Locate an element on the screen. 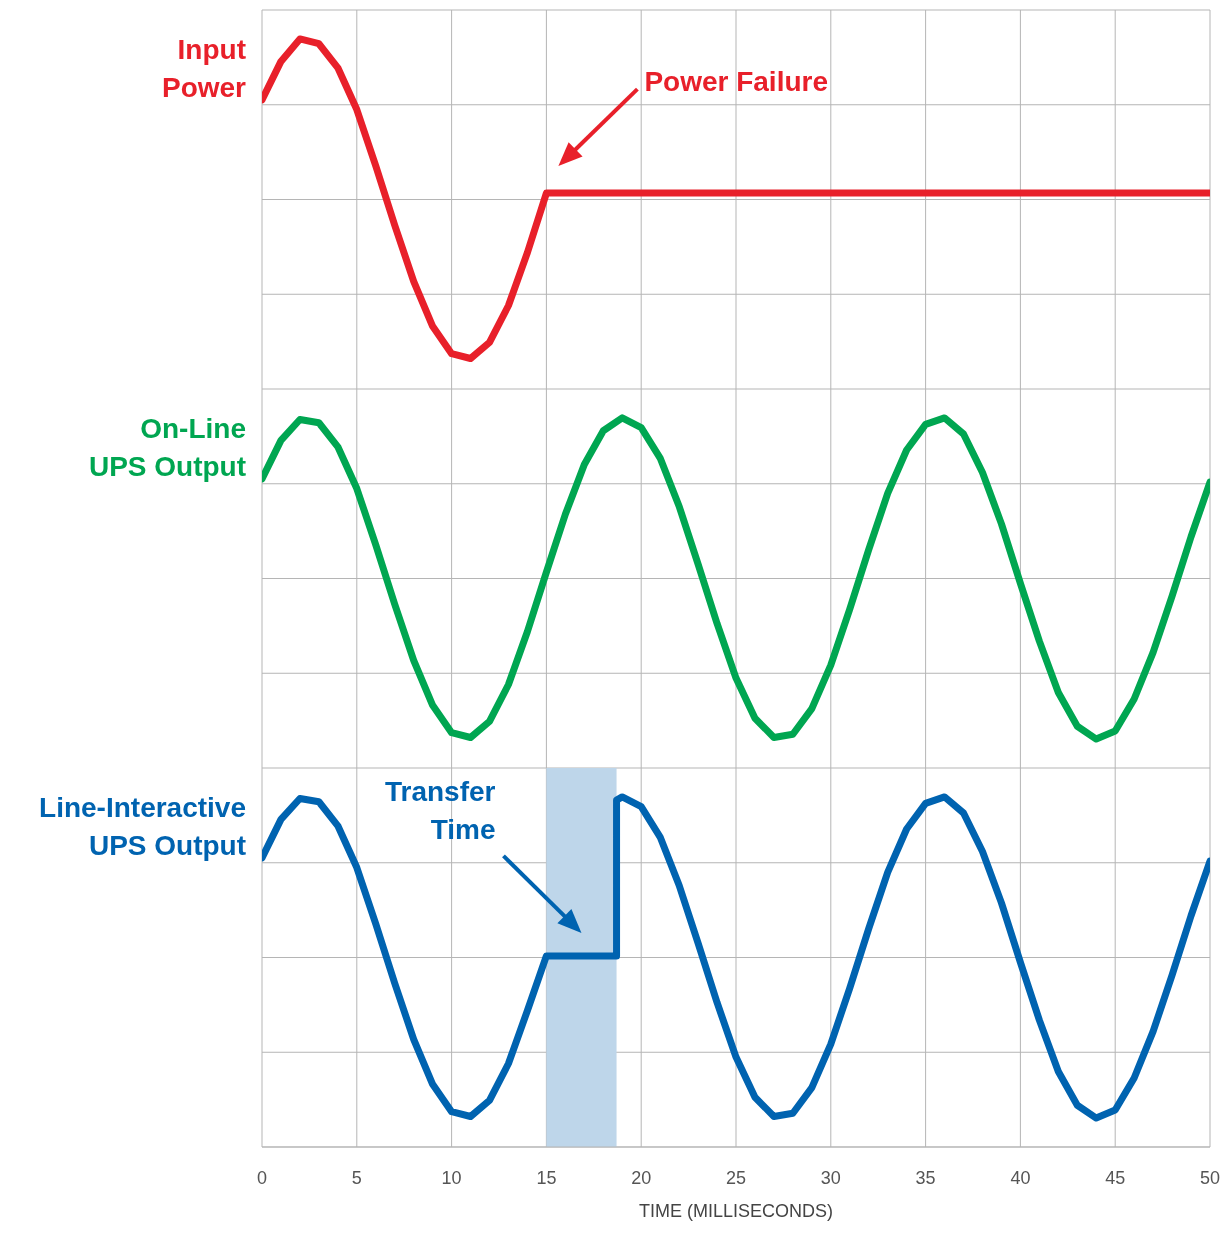  x-tick-label: 45 is located at coordinates (1115, 1177).